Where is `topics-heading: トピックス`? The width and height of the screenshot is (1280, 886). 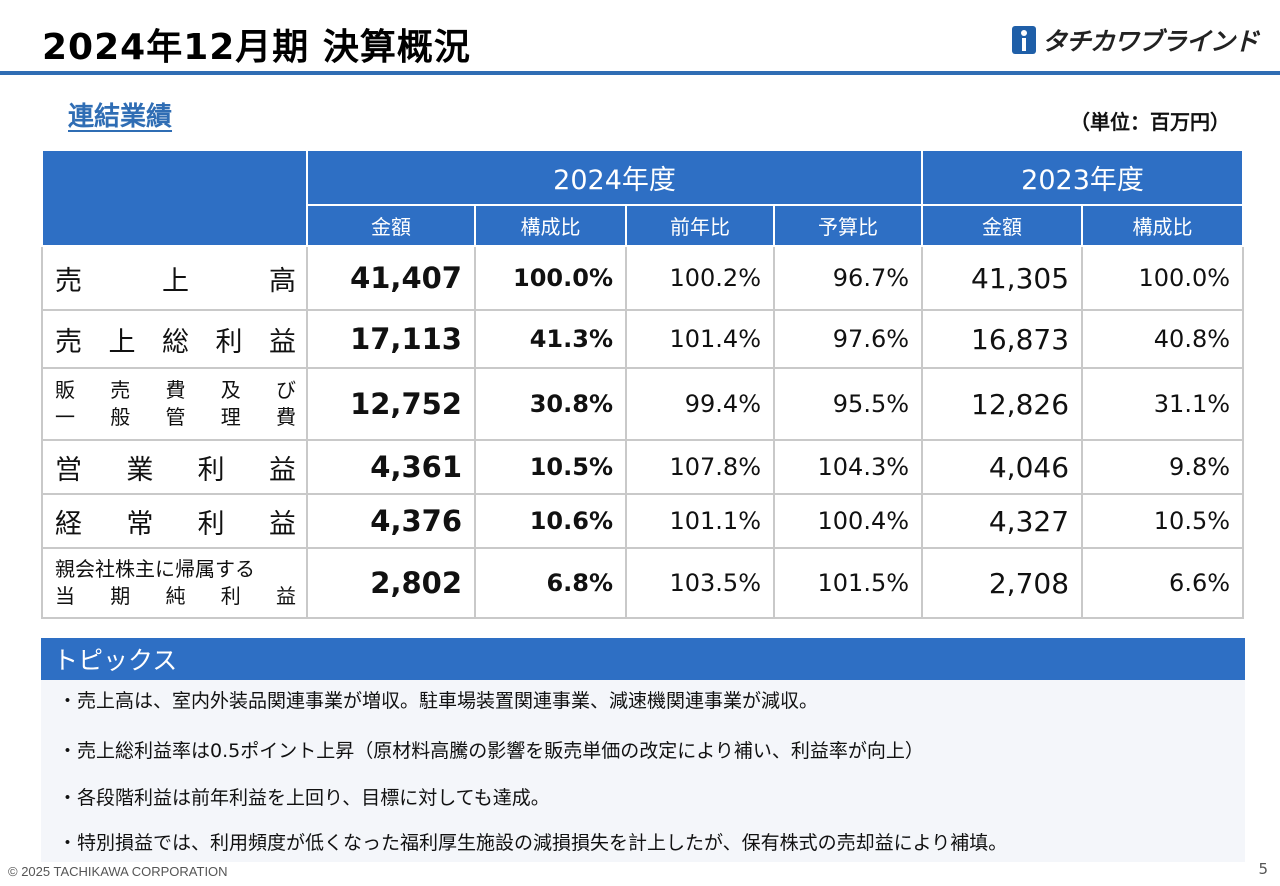
topics-heading: トピックス is located at coordinates (643, 659).